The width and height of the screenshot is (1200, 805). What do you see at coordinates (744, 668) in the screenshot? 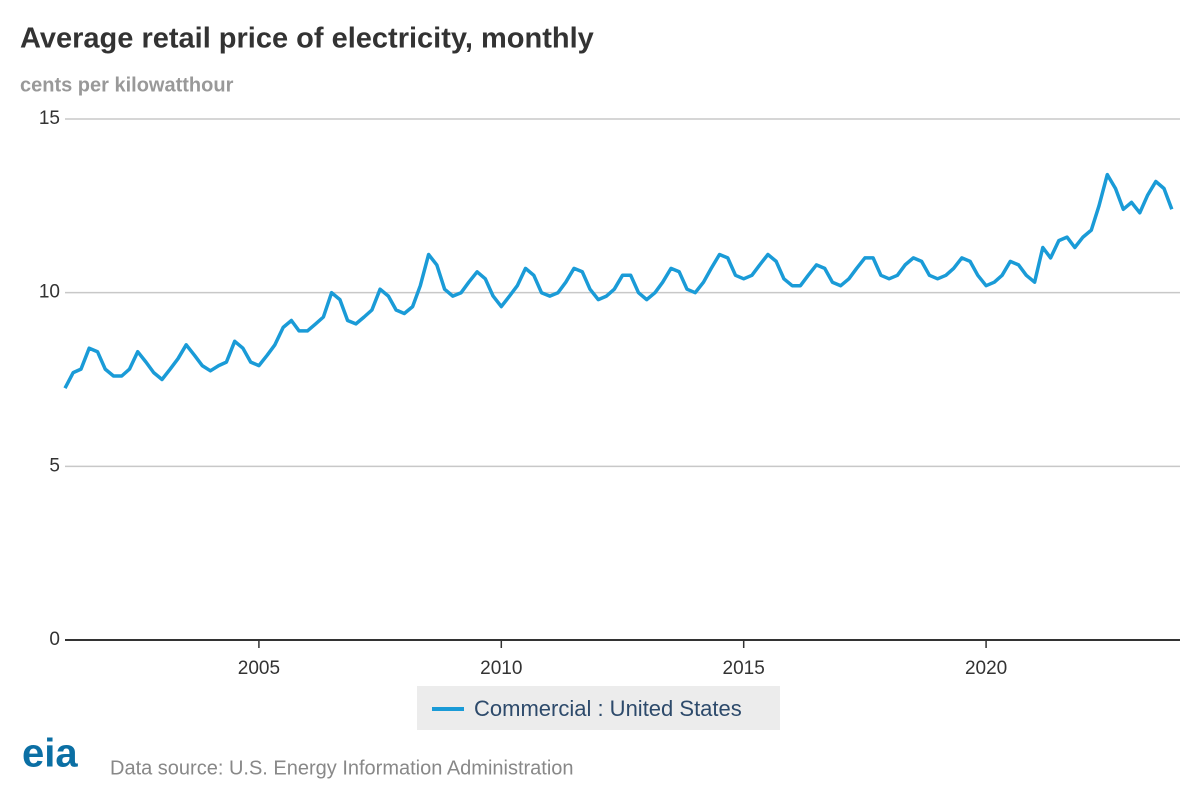
I see `x-tick-label: 2015` at bounding box center [744, 668].